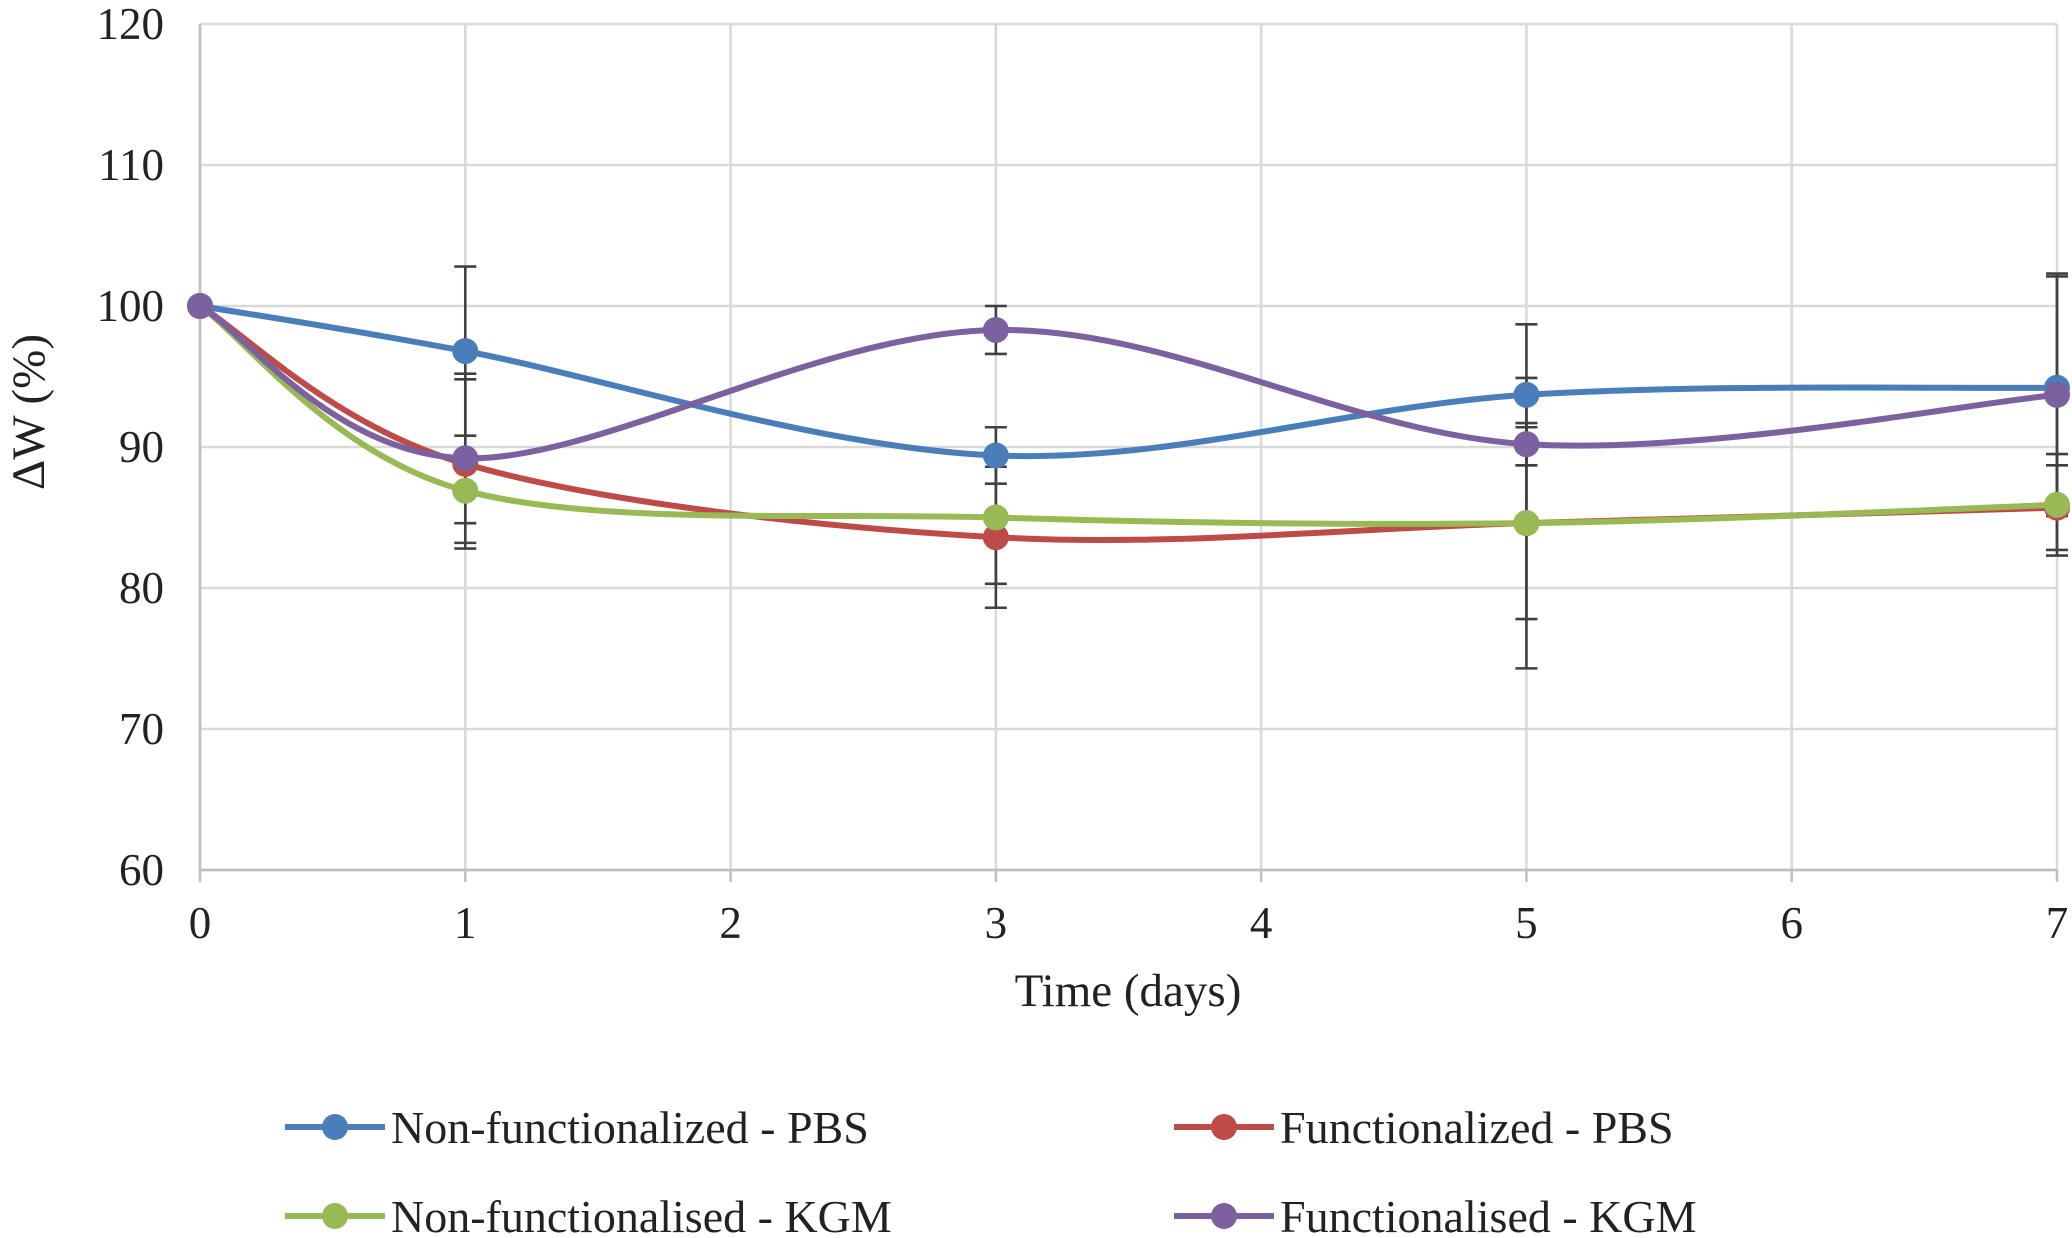 The image size is (2072, 1238). I want to click on y-tick-label: 70, so click(141, 729).